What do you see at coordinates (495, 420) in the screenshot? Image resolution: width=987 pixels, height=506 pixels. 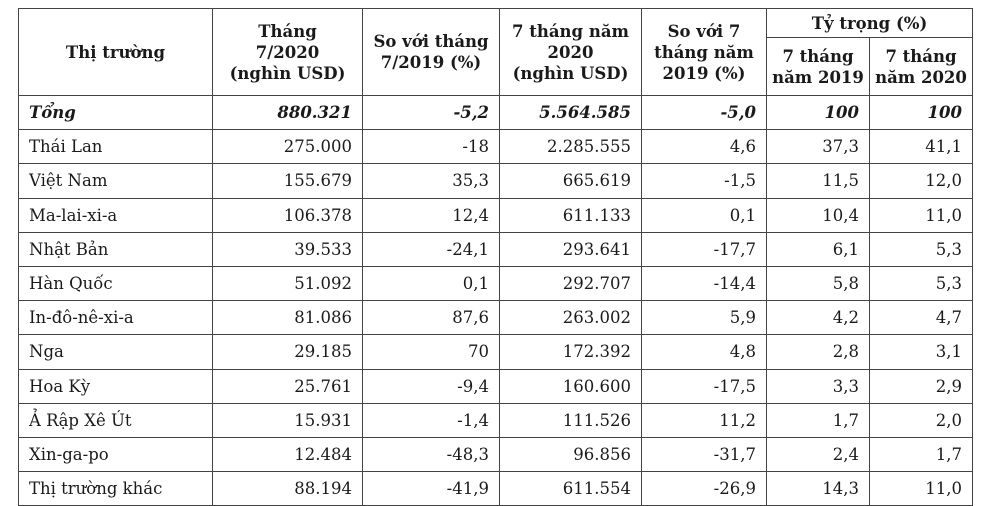 I see `table-row: Ả Rập Xê Út 15.931 -1,4 111.526 11,2 1,7 2,0` at bounding box center [495, 420].